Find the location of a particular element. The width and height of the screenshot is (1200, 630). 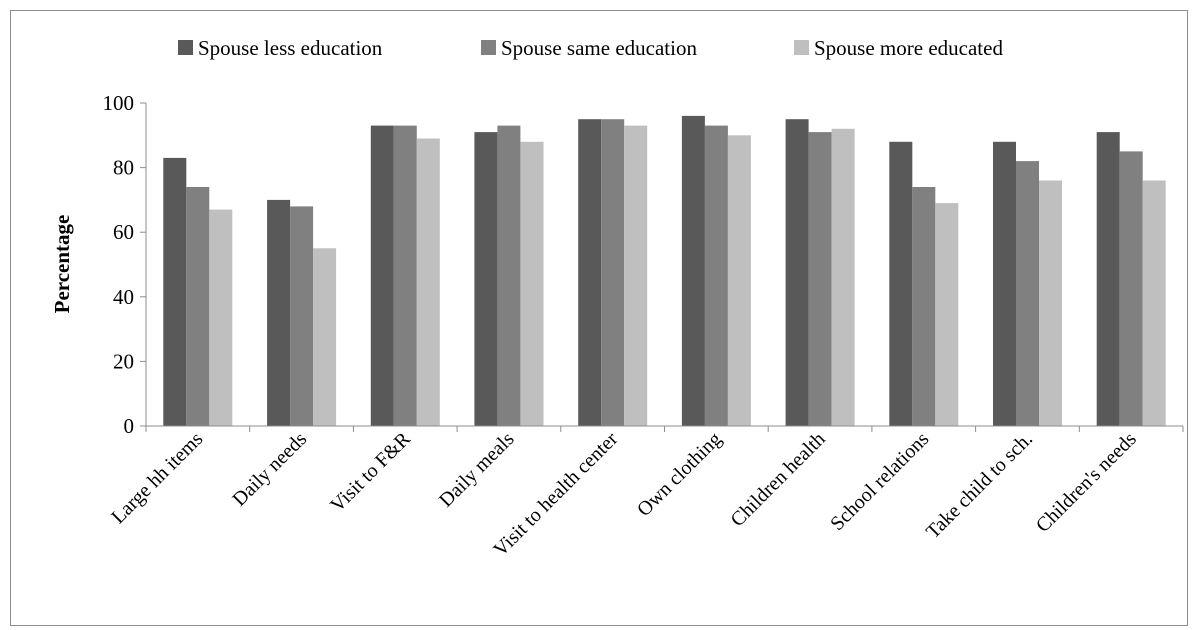

y-tick-label-0: 0 is located at coordinates (129, 426).